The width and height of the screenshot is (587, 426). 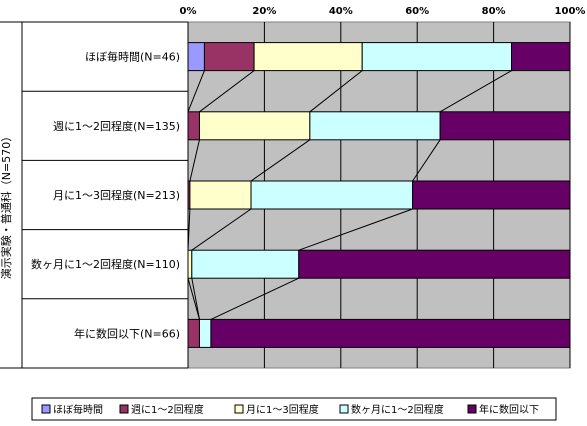 What do you see at coordinates (341, 11) in the screenshot?
I see `x-tick-label: 40%` at bounding box center [341, 11].